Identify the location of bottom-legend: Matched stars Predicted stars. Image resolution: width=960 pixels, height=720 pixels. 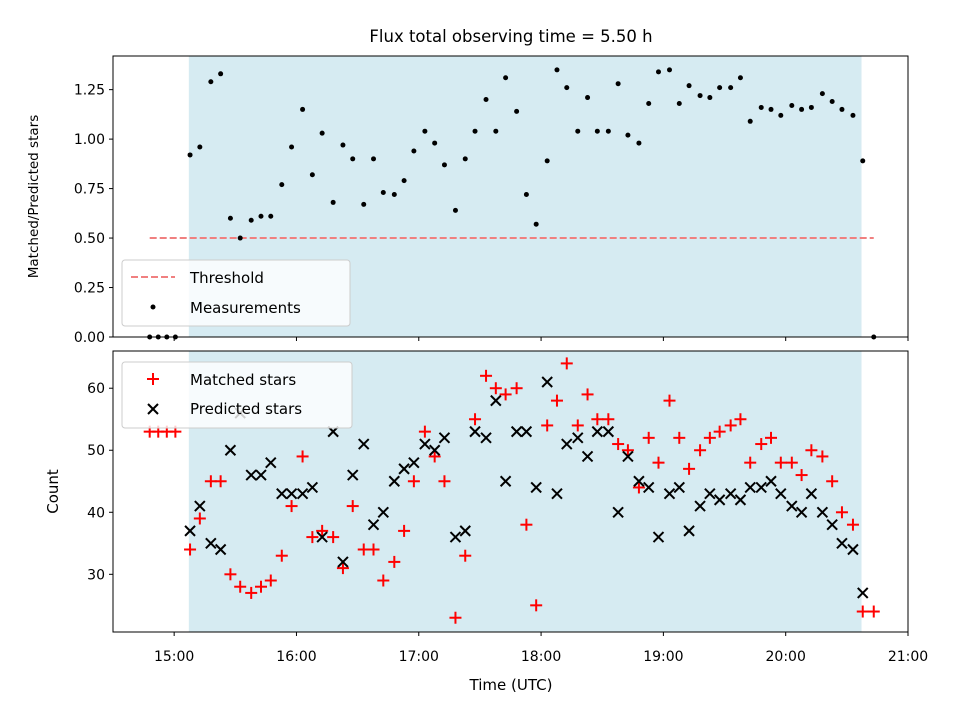
(237, 395).